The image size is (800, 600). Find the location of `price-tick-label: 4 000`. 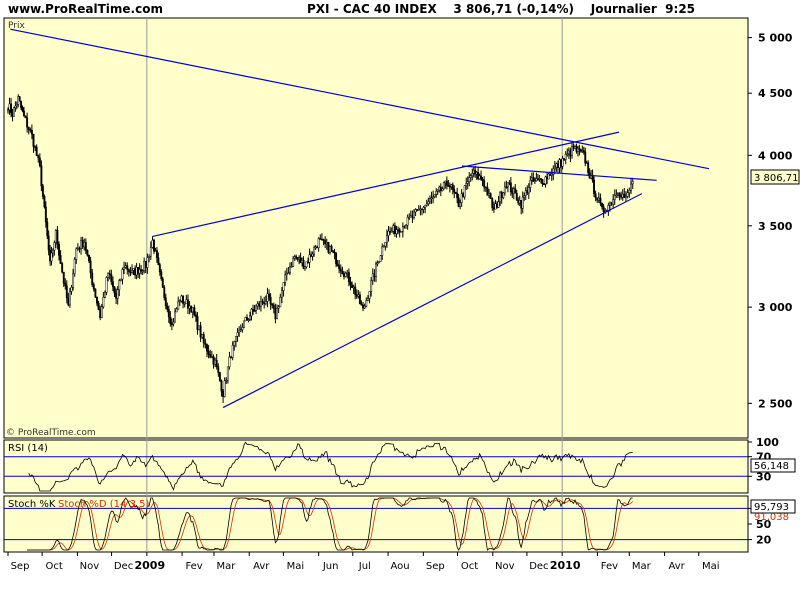

price-tick-label: 4 000 is located at coordinates (775, 155).